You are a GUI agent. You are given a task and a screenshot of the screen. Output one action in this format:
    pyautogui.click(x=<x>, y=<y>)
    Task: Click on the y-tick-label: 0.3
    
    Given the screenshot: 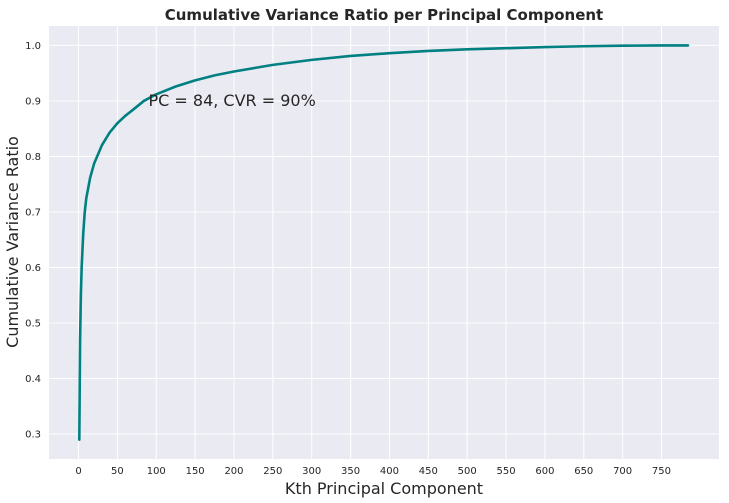 What is the action you would take?
    pyautogui.click(x=33, y=435)
    